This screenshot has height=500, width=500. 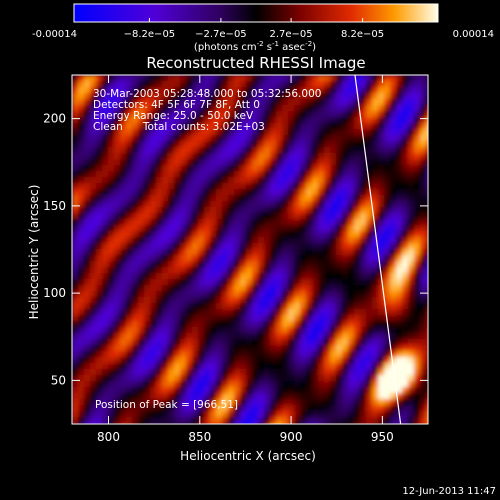 I want to click on colorbar-label: (photons cm-2 s-1 asec-2), so click(x=255, y=46).